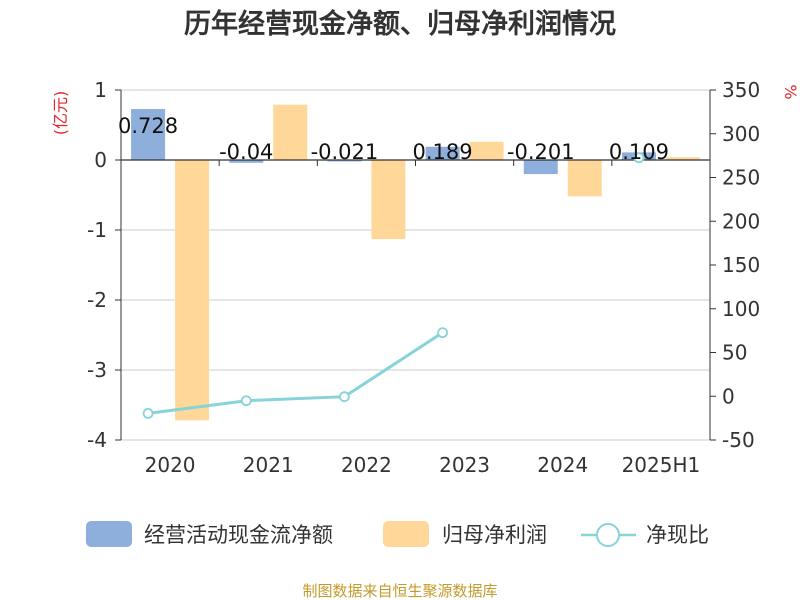 The width and height of the screenshot is (800, 600). What do you see at coordinates (238, 535) in the screenshot?
I see `legend-label-cashflow: 经营活动现金流净额` at bounding box center [238, 535].